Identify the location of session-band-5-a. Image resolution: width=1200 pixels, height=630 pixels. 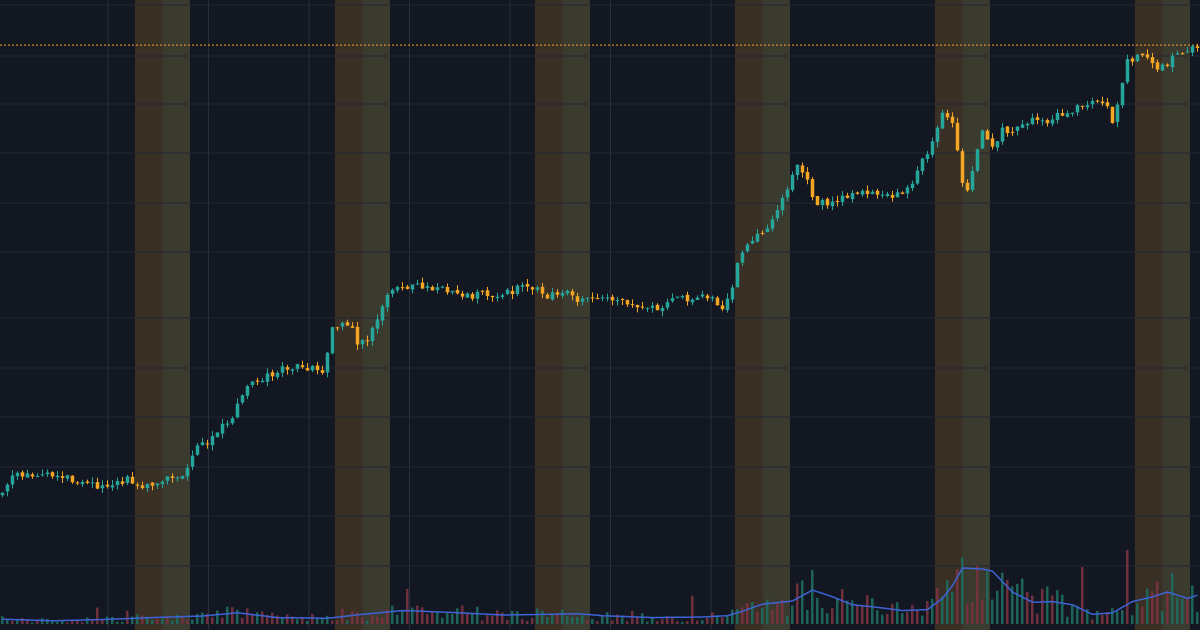
(949, 315).